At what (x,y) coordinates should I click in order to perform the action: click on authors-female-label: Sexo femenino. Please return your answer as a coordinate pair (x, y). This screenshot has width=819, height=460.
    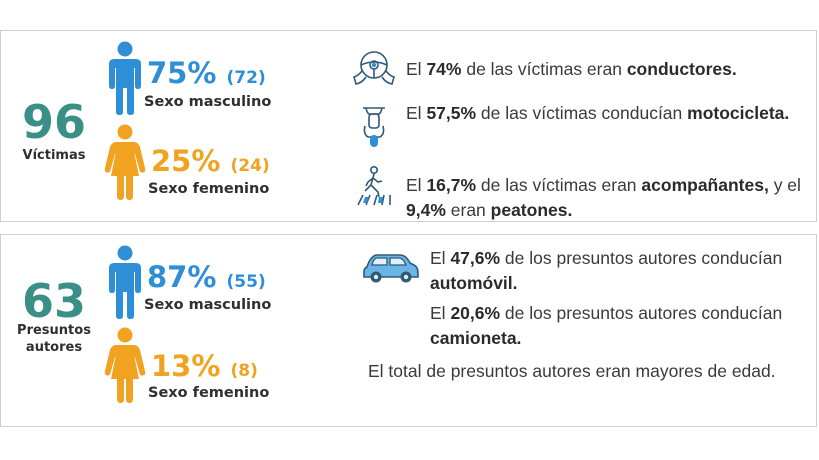
    Looking at the image, I should click on (209, 393).